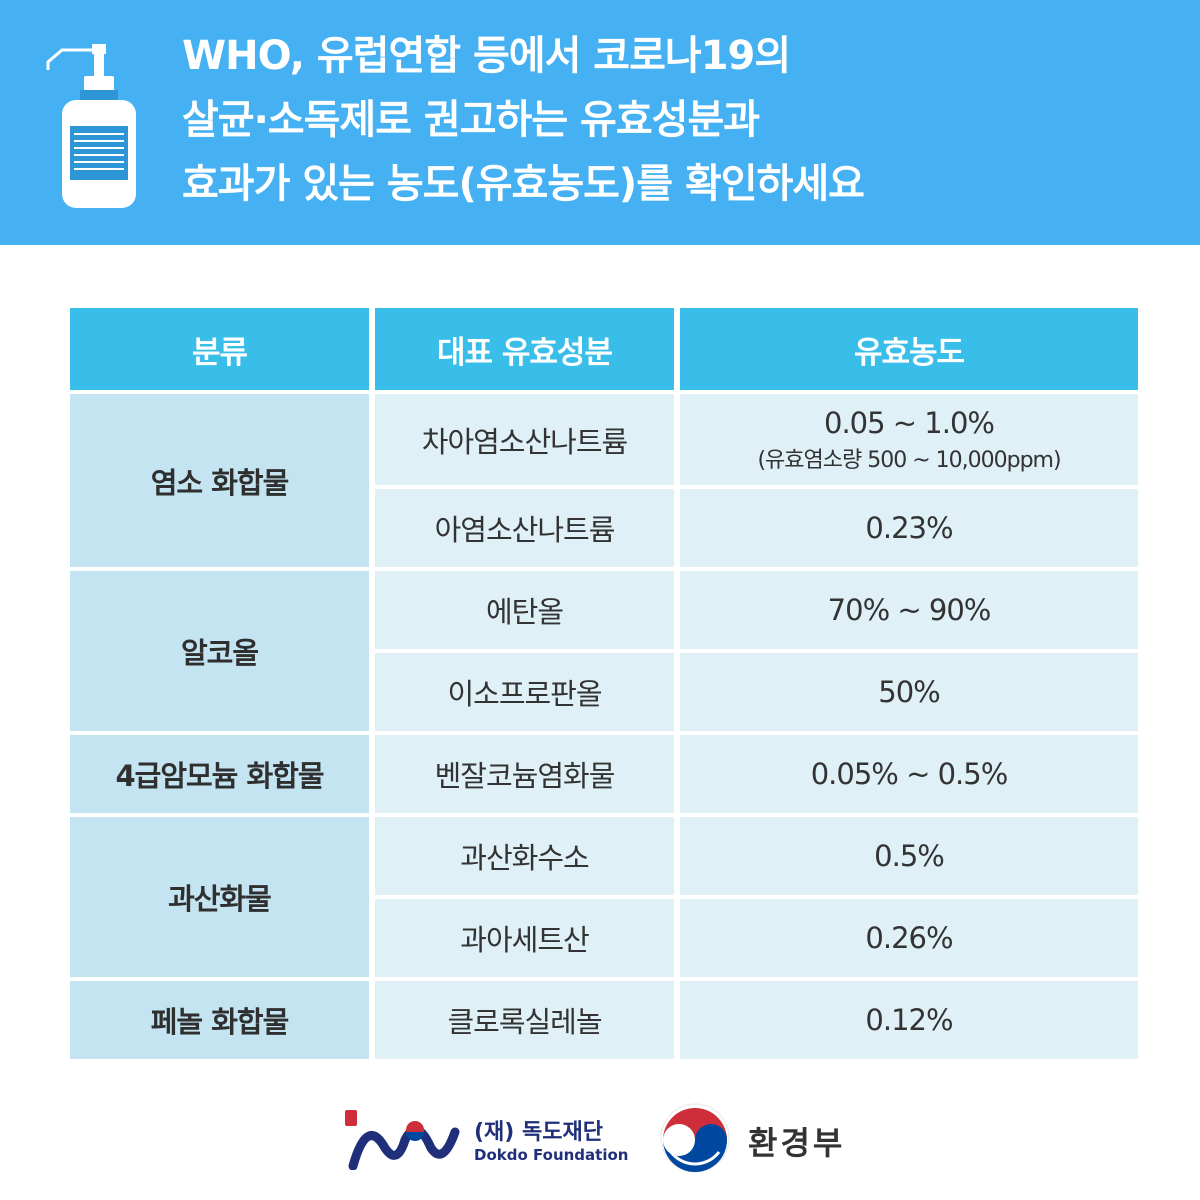  I want to click on title-line-2: 살균·소독제로 권고하는 유효성분과, so click(471, 120).